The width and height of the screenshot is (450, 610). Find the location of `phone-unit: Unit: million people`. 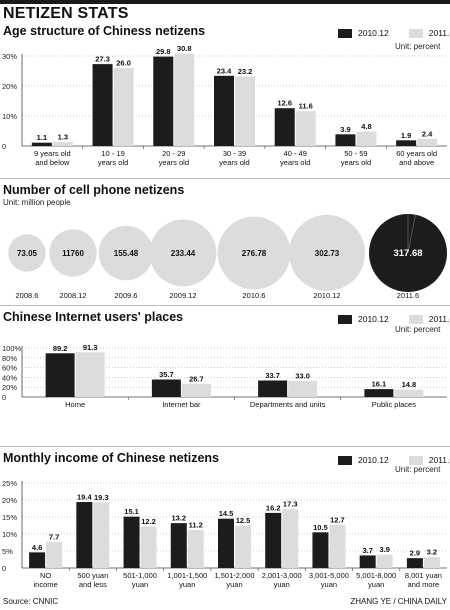

phone-unit: Unit: million people is located at coordinates (37, 202).